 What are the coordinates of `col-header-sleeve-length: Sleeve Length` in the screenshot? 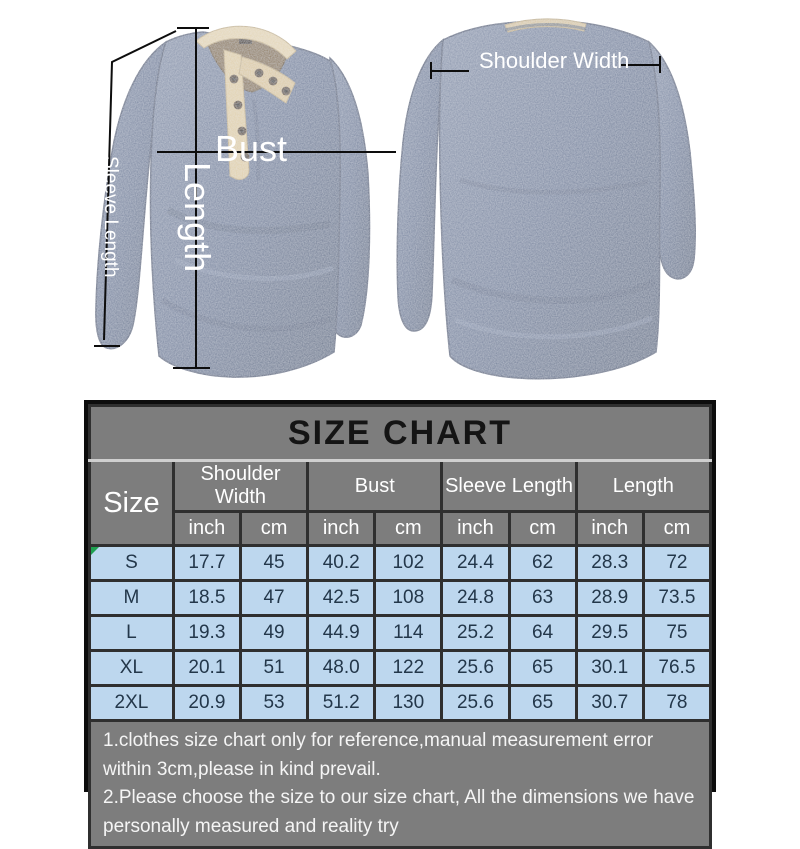 It's located at (509, 486).